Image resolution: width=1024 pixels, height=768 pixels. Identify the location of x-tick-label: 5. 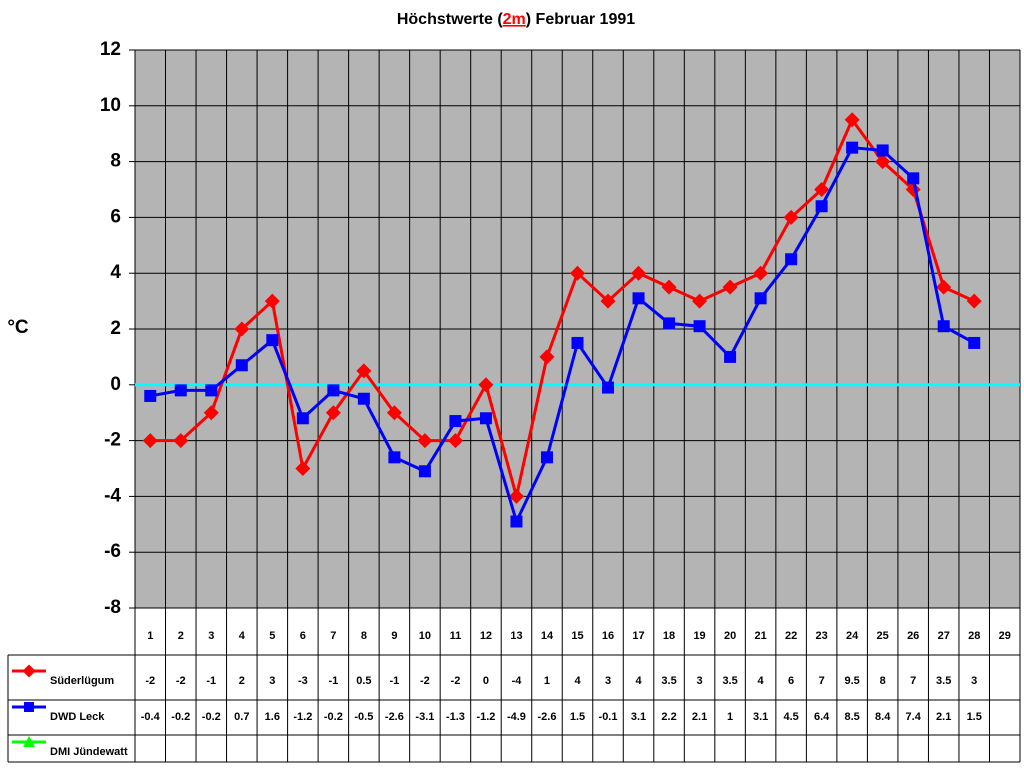
(272, 636).